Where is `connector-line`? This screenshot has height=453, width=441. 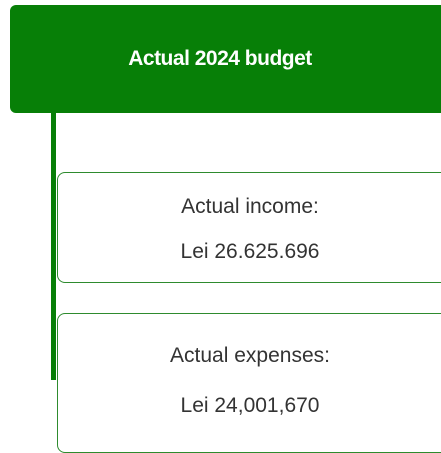 connector-line is located at coordinates (53, 246).